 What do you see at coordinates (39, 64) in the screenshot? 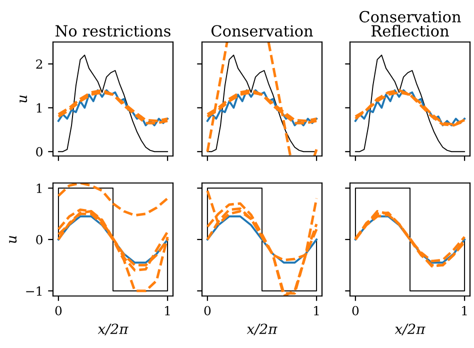
I see `y-tick-label: 2` at bounding box center [39, 64].